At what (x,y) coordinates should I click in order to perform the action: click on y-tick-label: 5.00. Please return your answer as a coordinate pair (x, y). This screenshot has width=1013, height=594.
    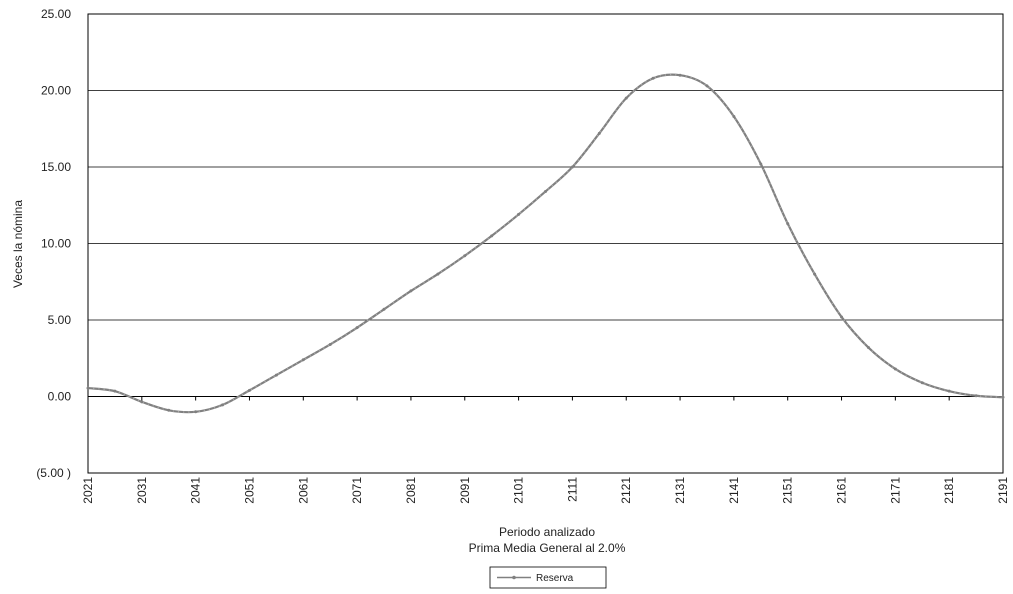
    Looking at the image, I should click on (60, 320).